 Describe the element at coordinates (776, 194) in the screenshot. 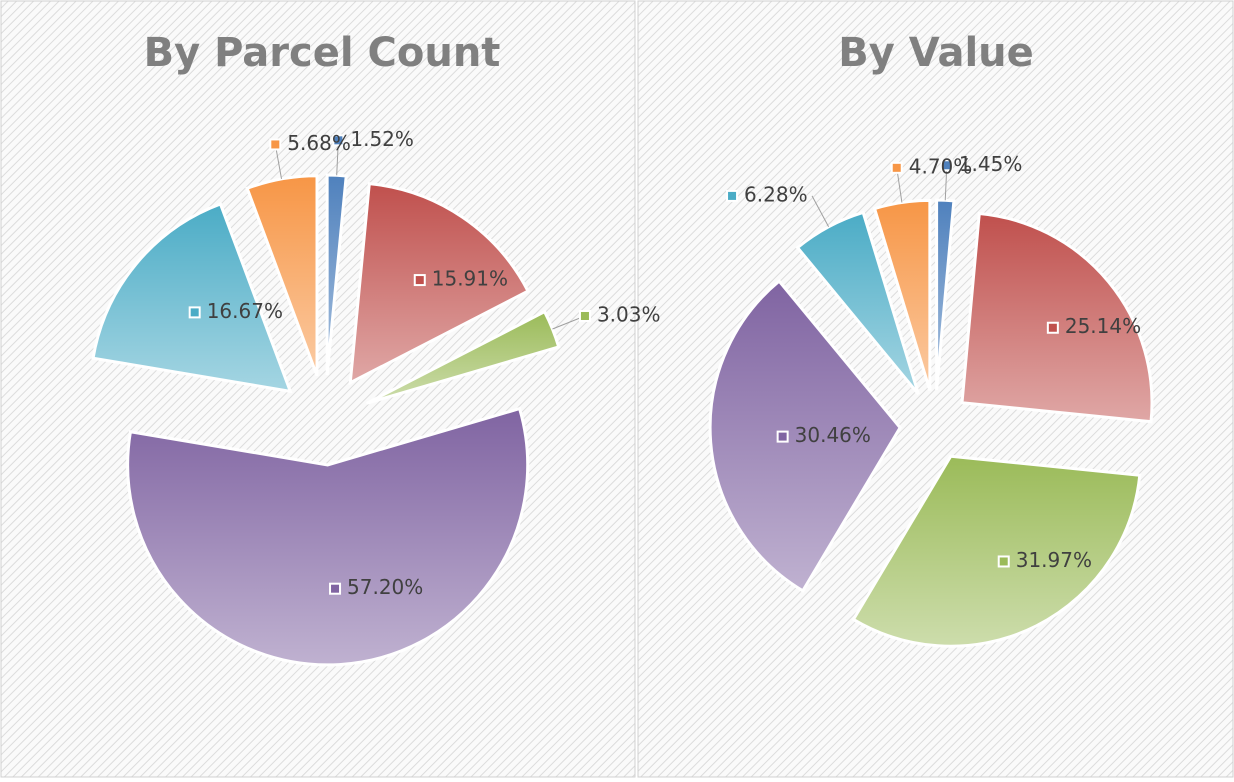

I see `data-label: 6.28%` at that location.